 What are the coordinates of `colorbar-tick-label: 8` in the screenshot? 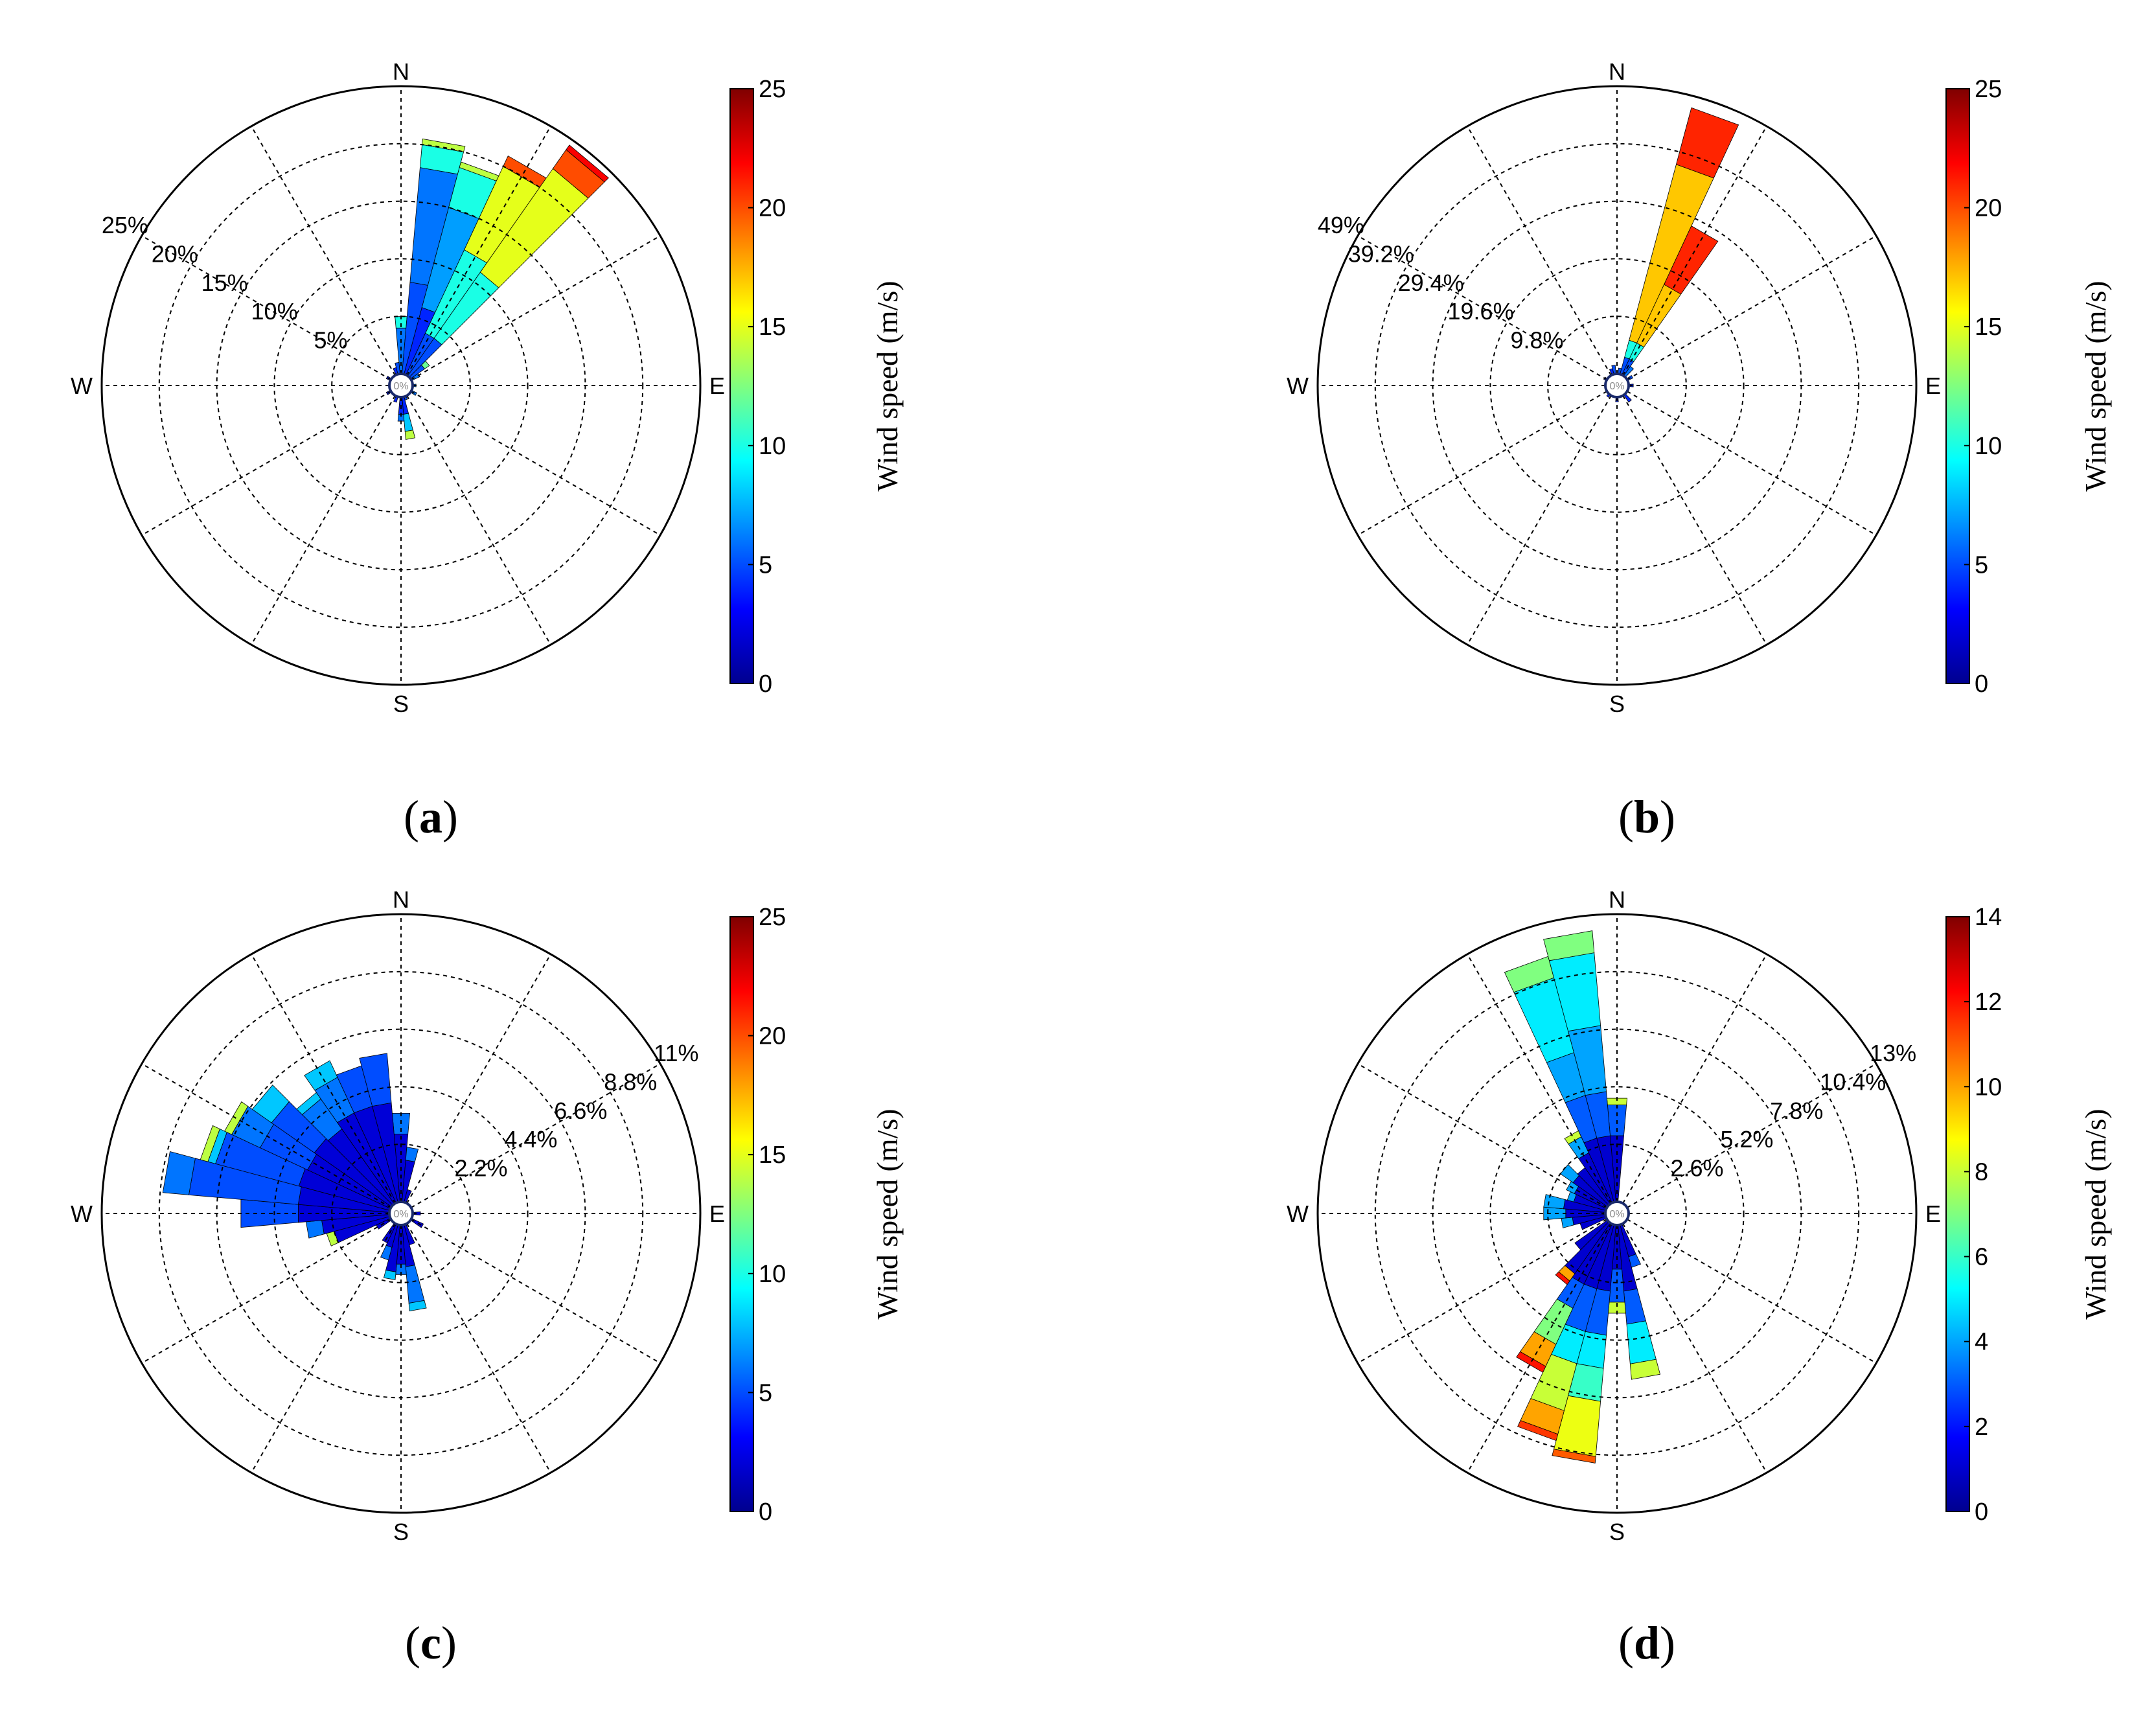 It's located at (1981, 1172).